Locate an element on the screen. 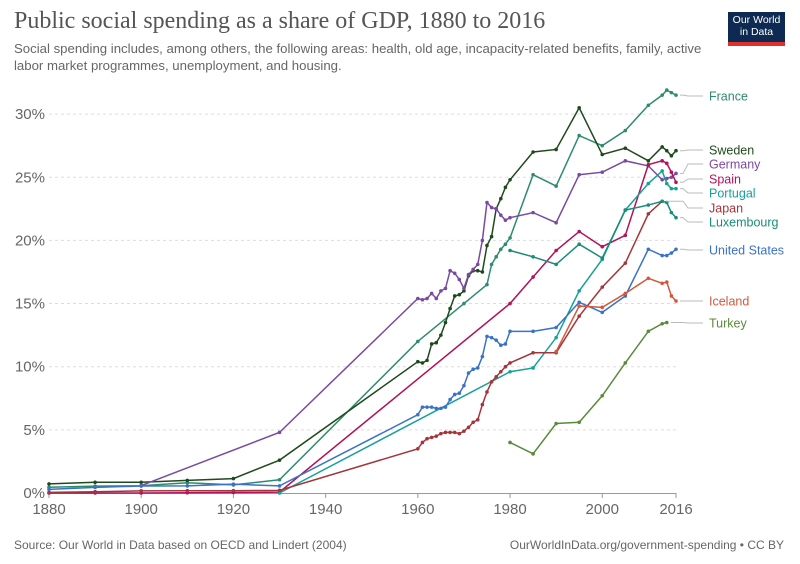 Image resolution: width=800 pixels, height=564 pixels. series-label-spain: Spain is located at coordinates (725, 180).